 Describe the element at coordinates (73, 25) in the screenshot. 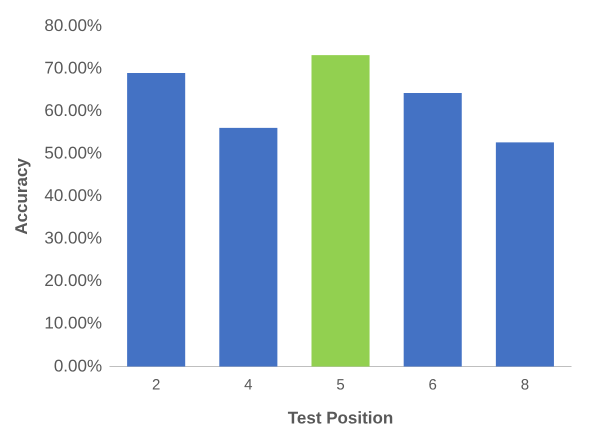

I see `y-tick-label: 80.00%` at that location.